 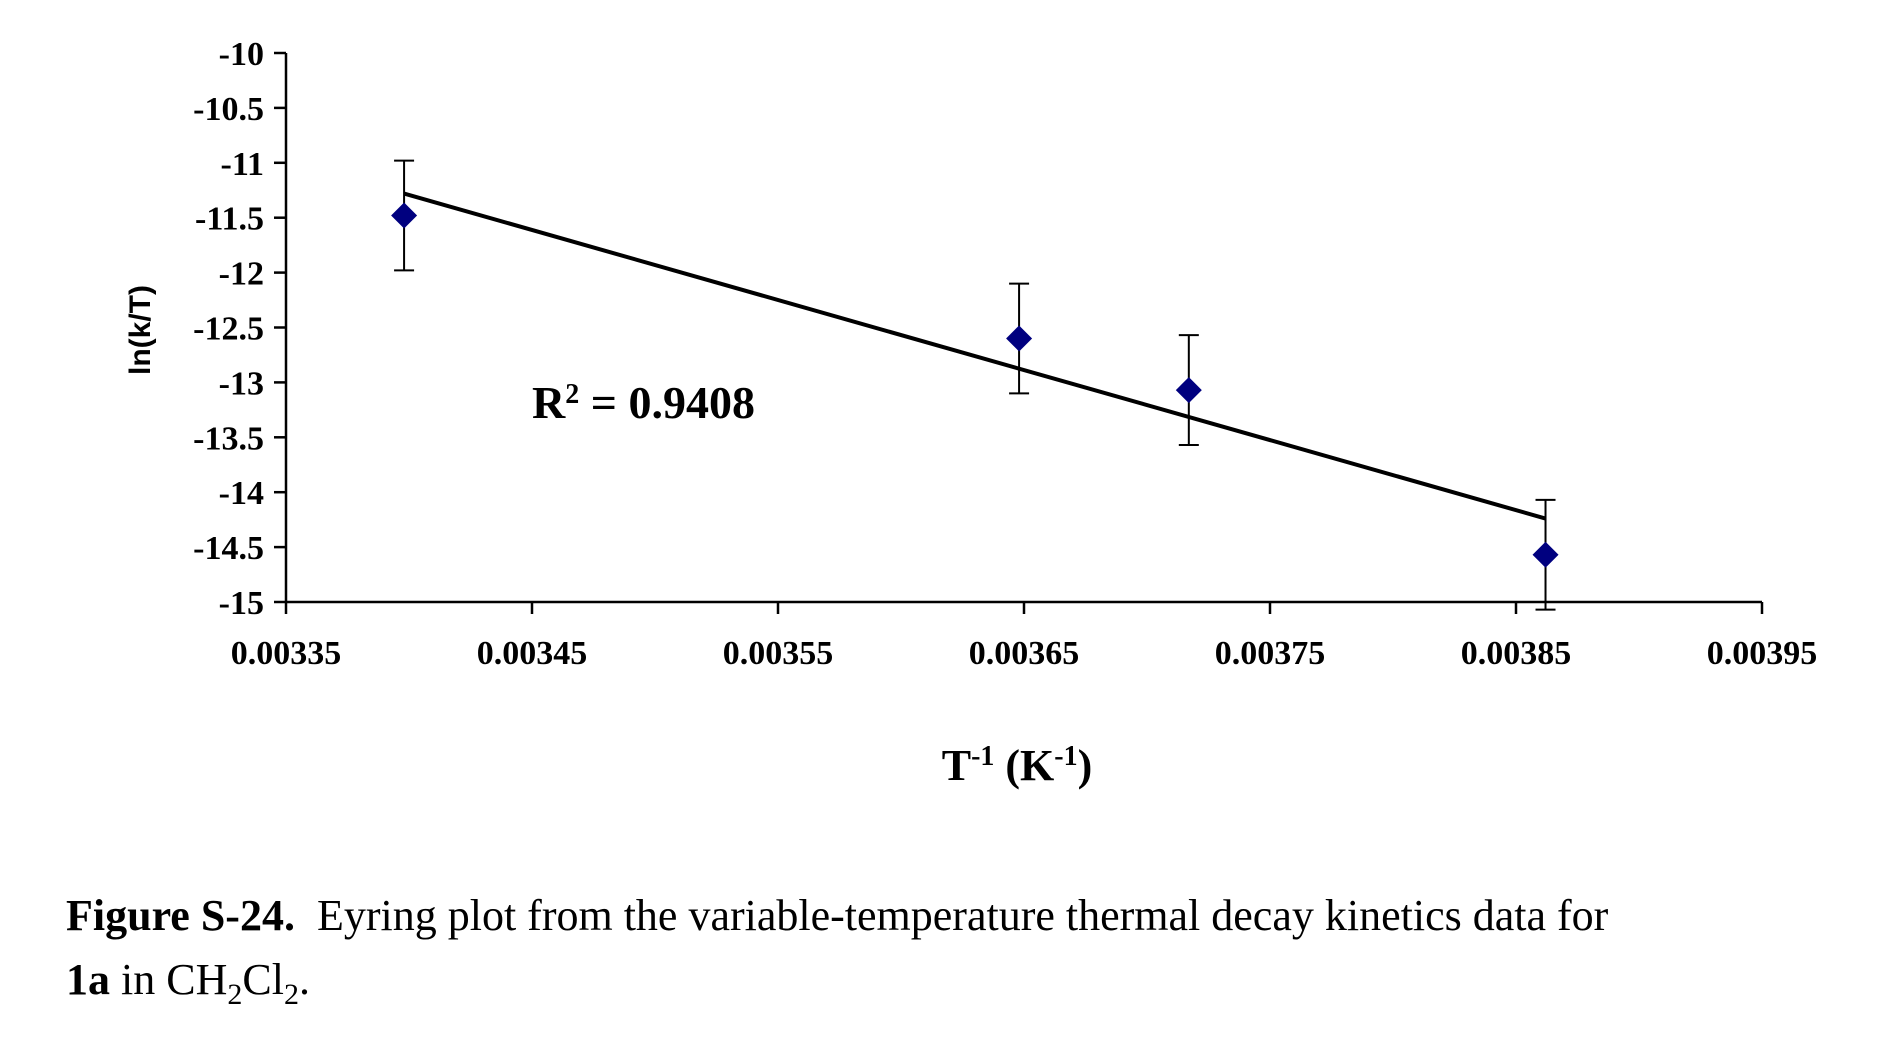 What do you see at coordinates (241, 54) in the screenshot?
I see `y-tick-label: -10` at bounding box center [241, 54].